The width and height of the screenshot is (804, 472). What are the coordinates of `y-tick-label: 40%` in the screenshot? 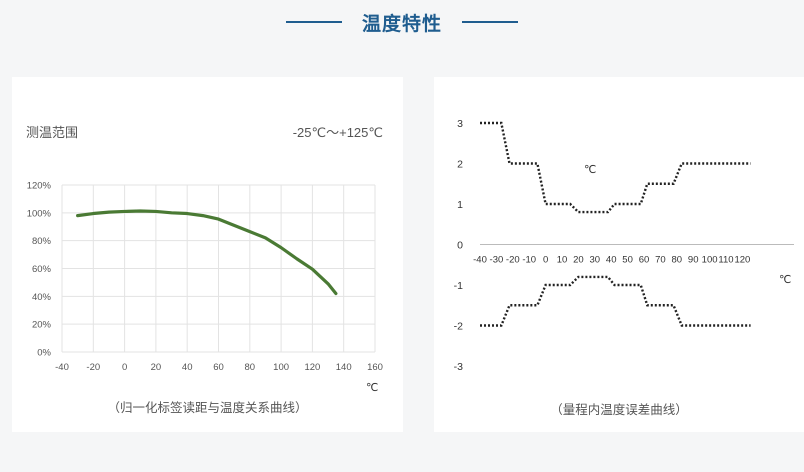 It's located at (42, 297).